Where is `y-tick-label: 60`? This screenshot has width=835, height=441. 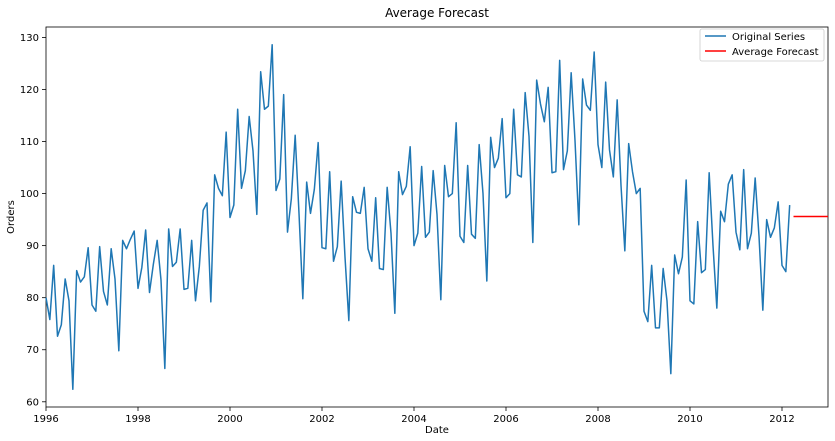 y-tick-label: 60 is located at coordinates (32, 402).